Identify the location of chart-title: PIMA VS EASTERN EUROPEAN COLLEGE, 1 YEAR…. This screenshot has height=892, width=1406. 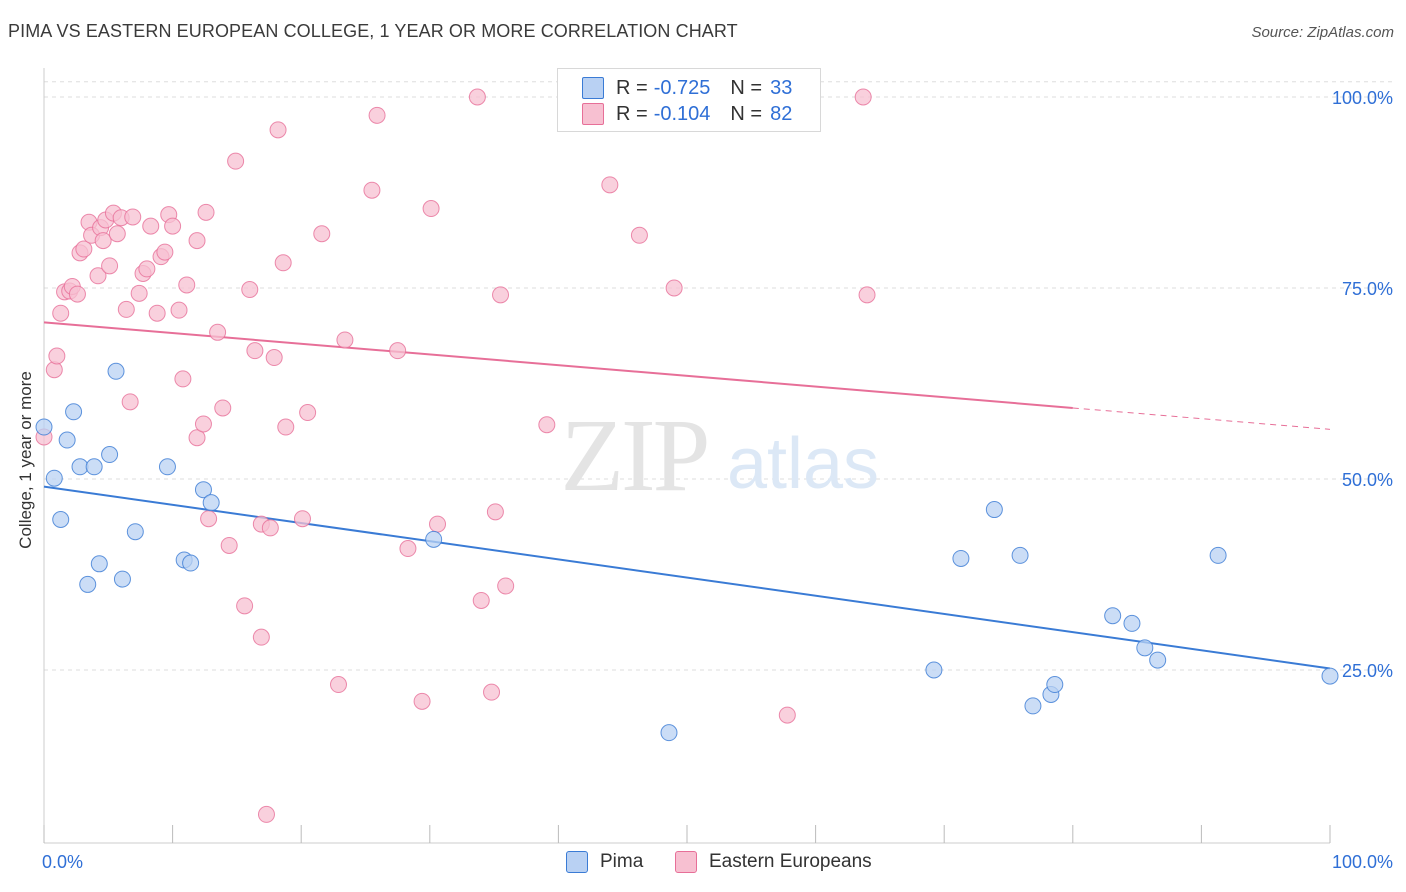
(373, 31).